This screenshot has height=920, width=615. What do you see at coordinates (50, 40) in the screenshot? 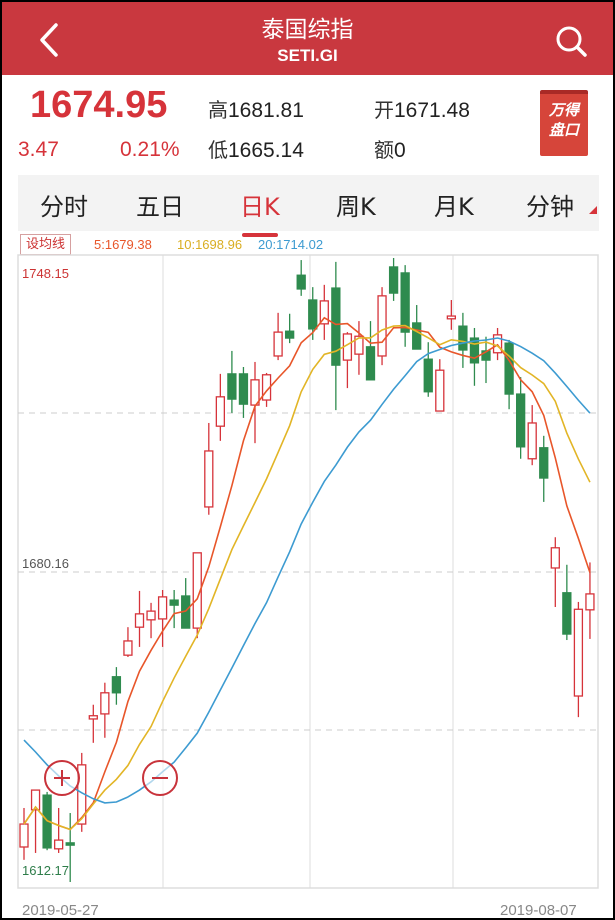
I see `chevron-left-icon` at bounding box center [50, 40].